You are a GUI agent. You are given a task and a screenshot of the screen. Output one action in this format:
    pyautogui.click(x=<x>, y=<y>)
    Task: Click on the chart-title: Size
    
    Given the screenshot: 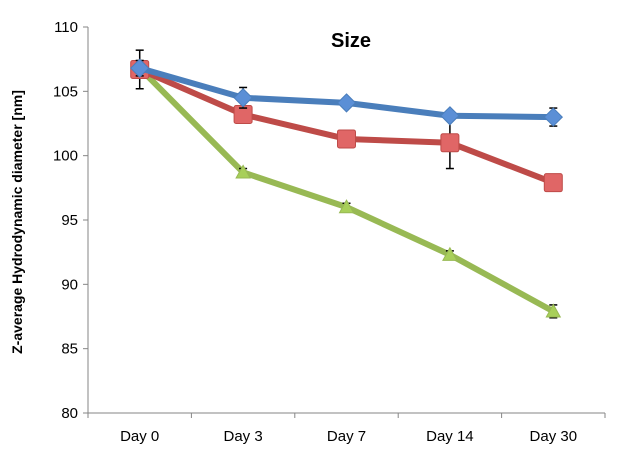 What is the action you would take?
    pyautogui.click(x=351, y=41)
    